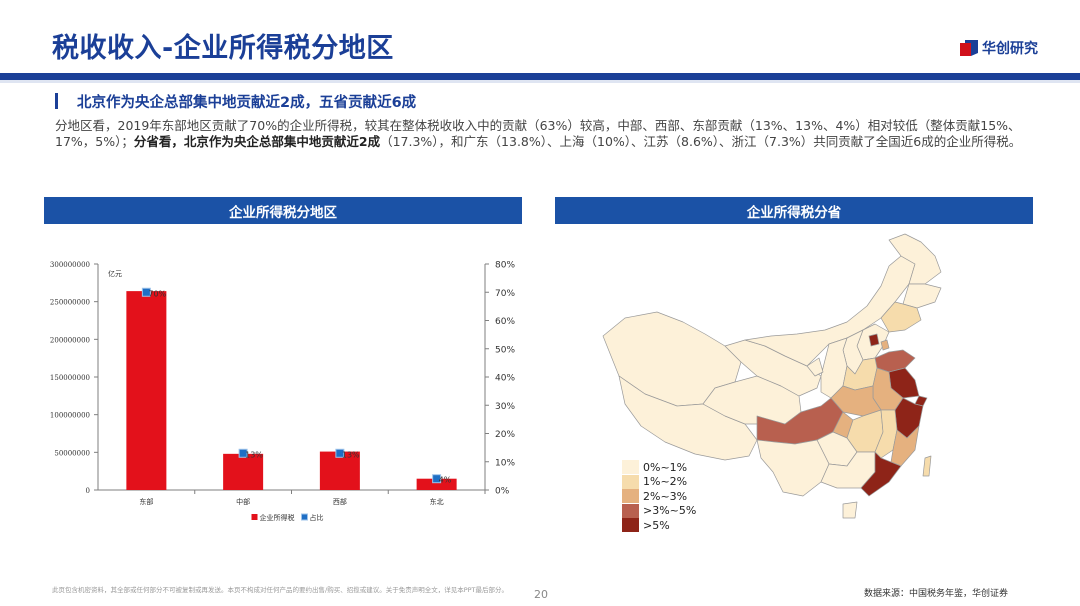 Image resolution: width=1080 pixels, height=606 pixels. What do you see at coordinates (247, 103) in the screenshot?
I see `section-subtitle: 北京作为央企总部集中地贡献近2成，五省贡献近6成` at bounding box center [247, 103].